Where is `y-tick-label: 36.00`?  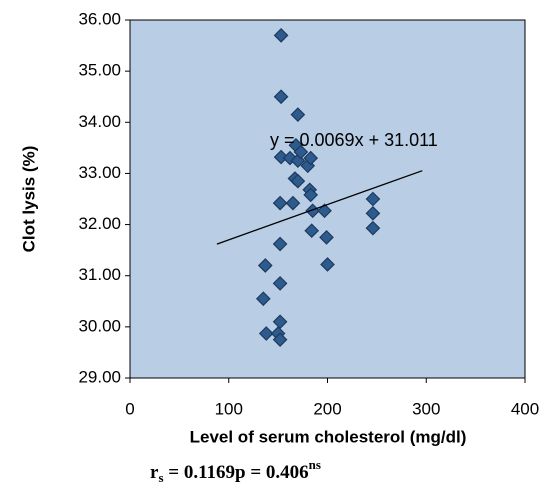
y-tick-label: 36.00 is located at coordinates (99, 18).